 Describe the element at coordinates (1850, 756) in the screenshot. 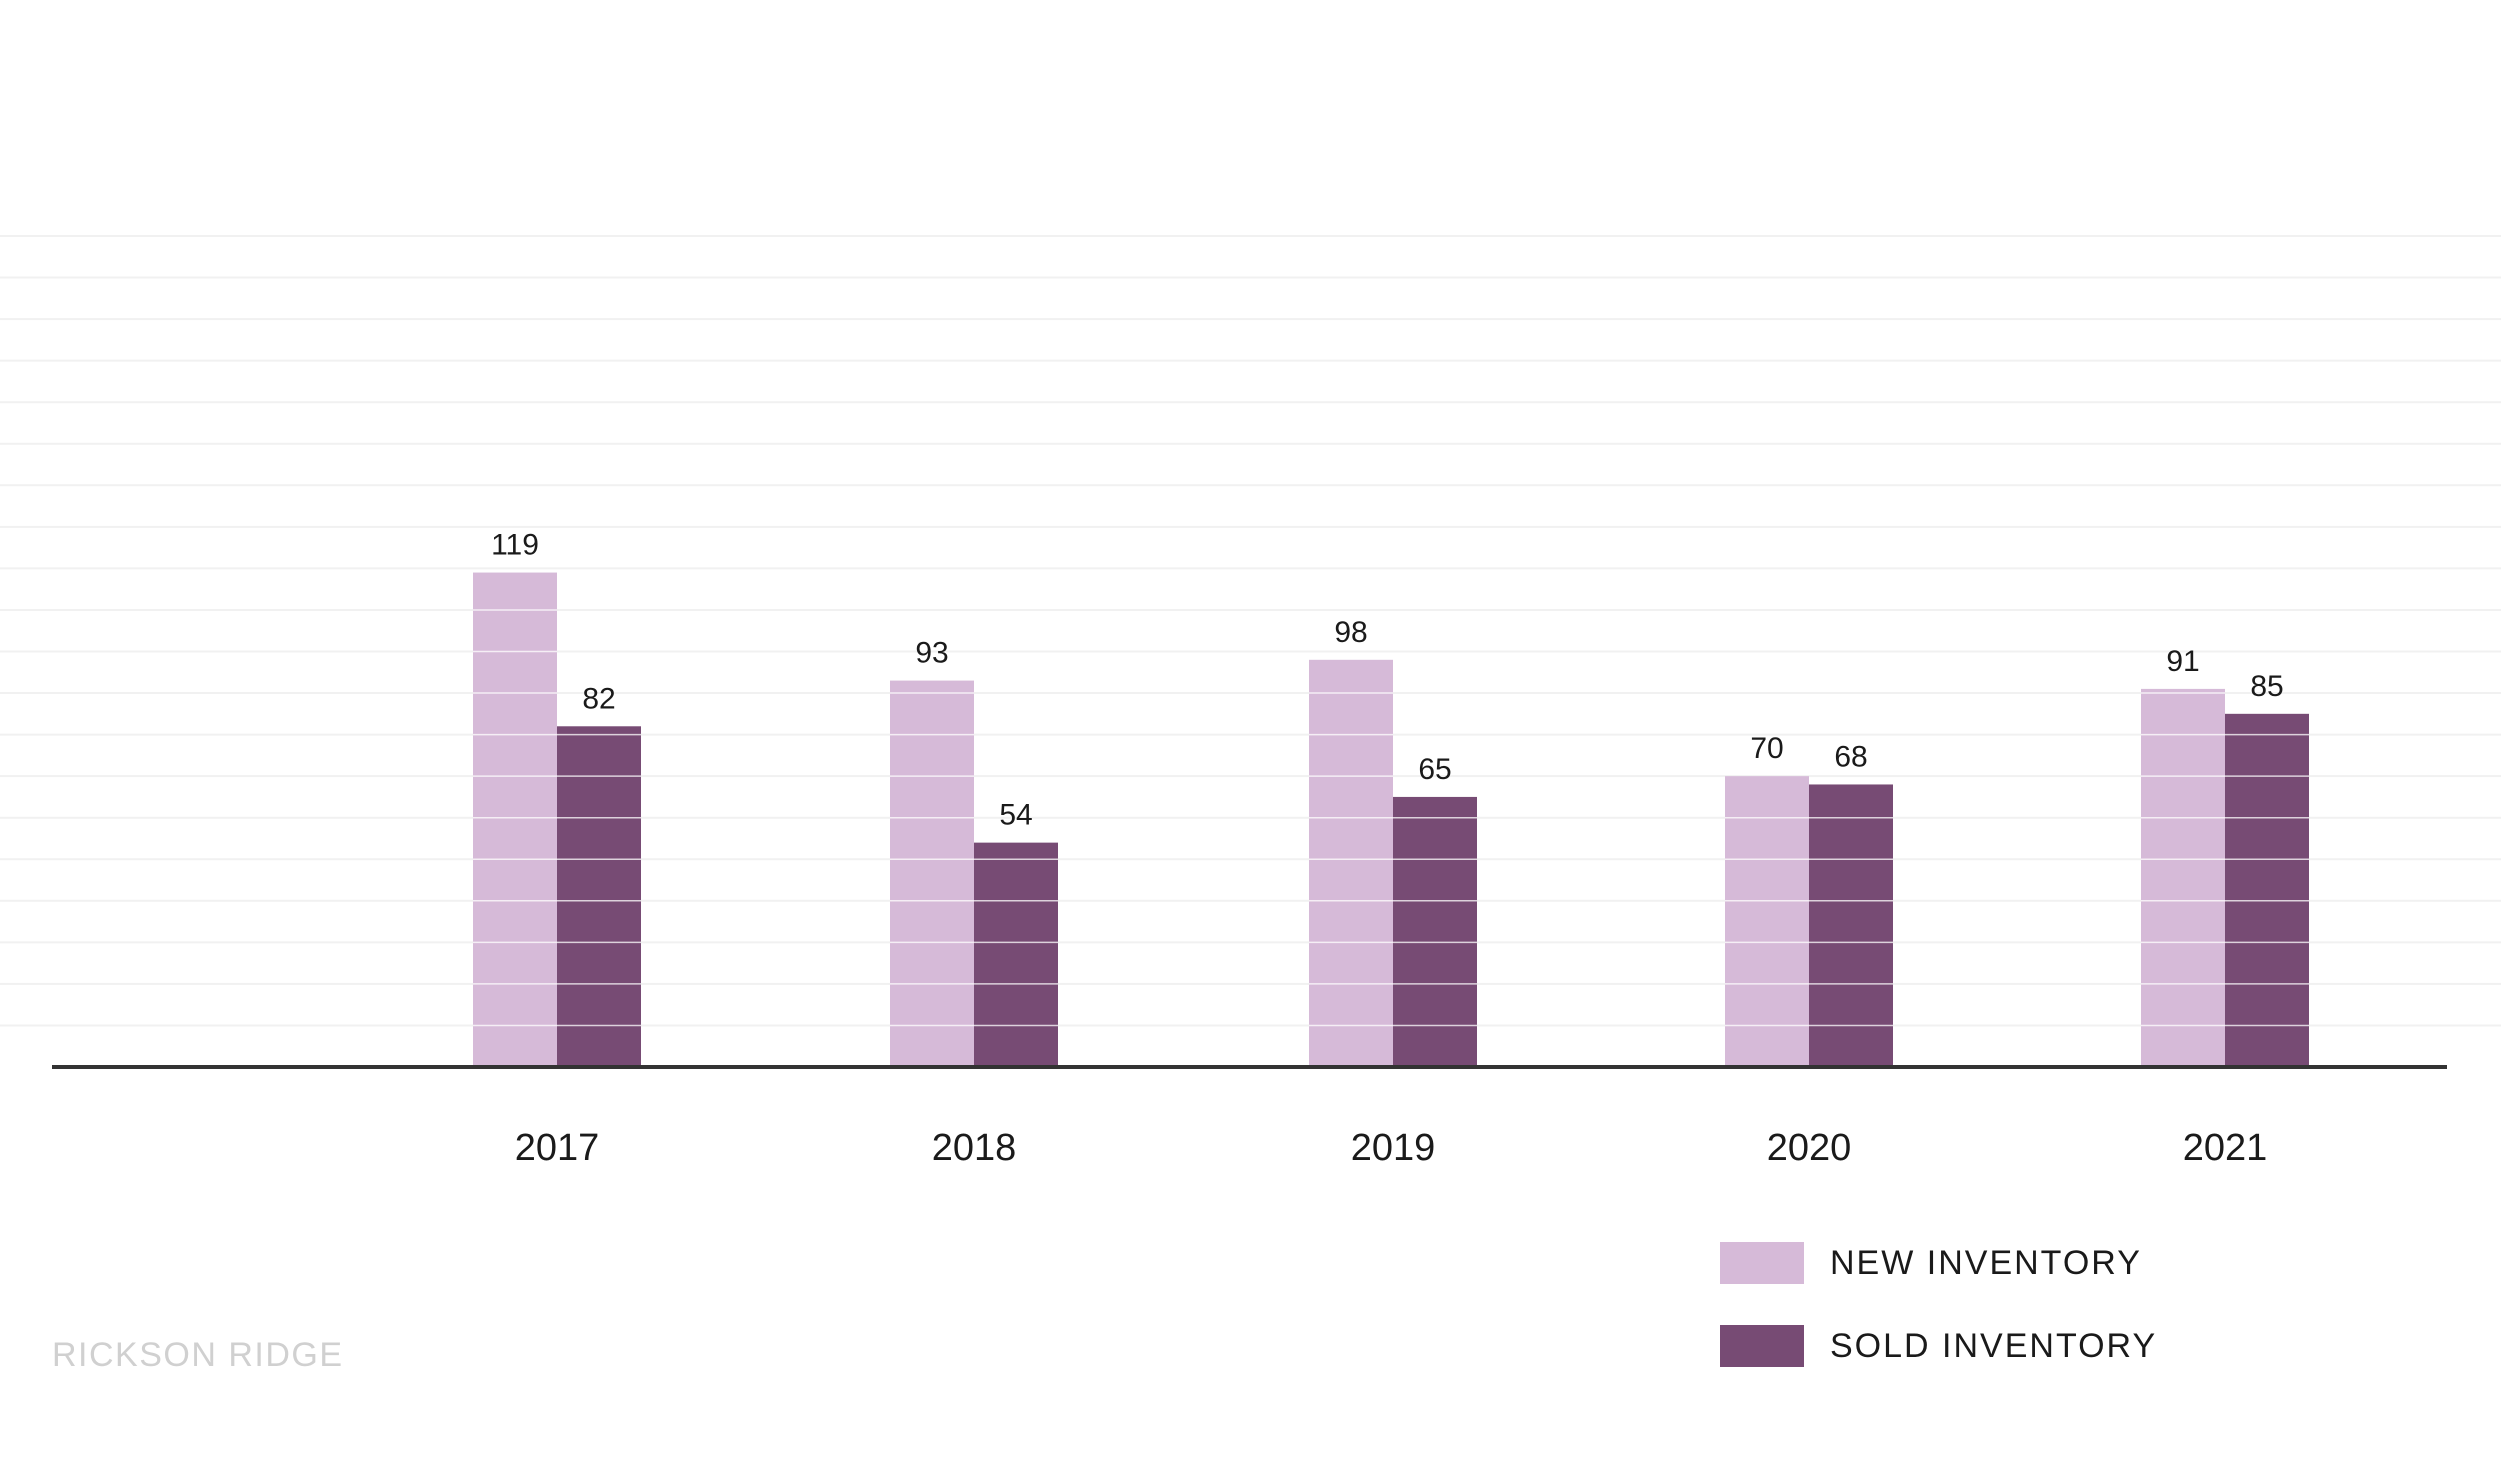

I see `data-label: 68` at that location.